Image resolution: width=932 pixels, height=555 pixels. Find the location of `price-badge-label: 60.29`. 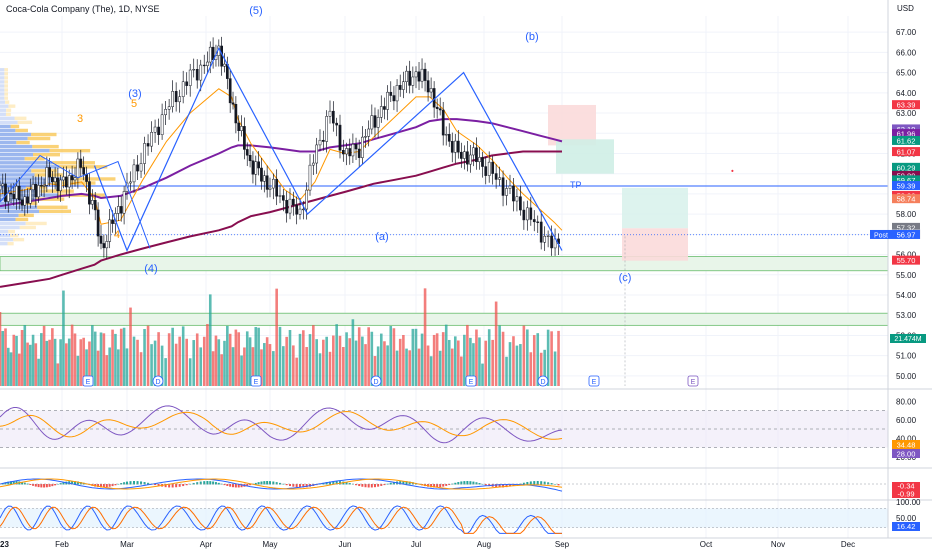

price-badge-label: 60.29 is located at coordinates (906, 167).